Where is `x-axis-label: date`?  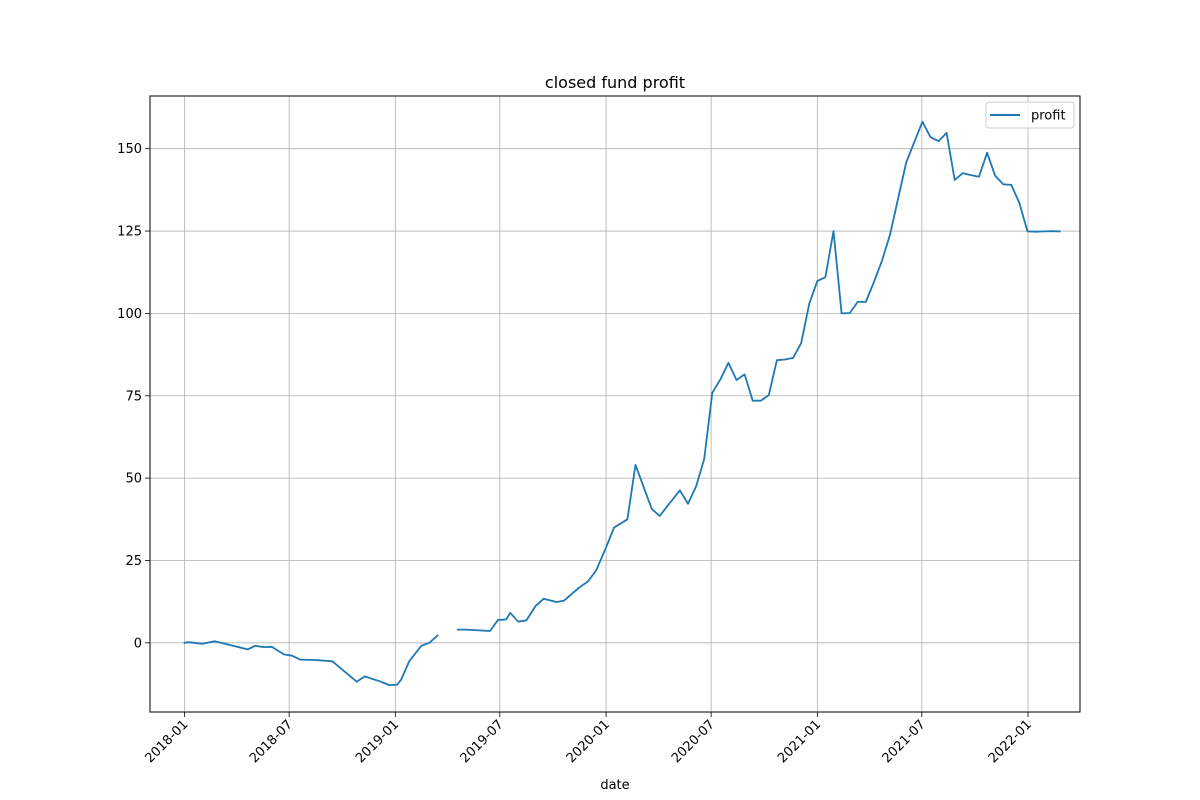 x-axis-label: date is located at coordinates (614, 785).